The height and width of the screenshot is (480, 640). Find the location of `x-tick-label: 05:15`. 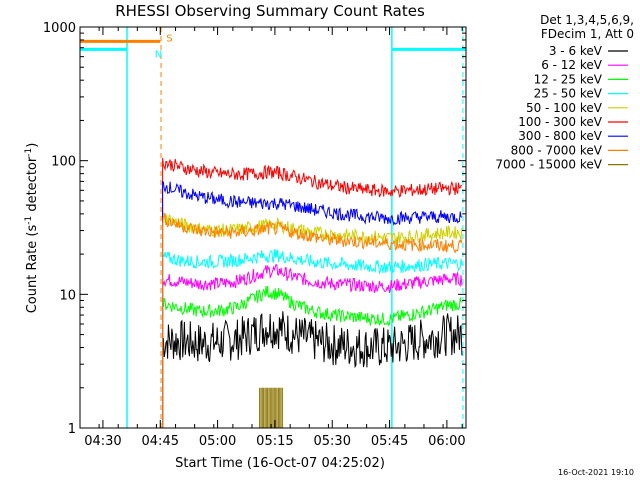

x-tick-label: 05:15 is located at coordinates (274, 441).